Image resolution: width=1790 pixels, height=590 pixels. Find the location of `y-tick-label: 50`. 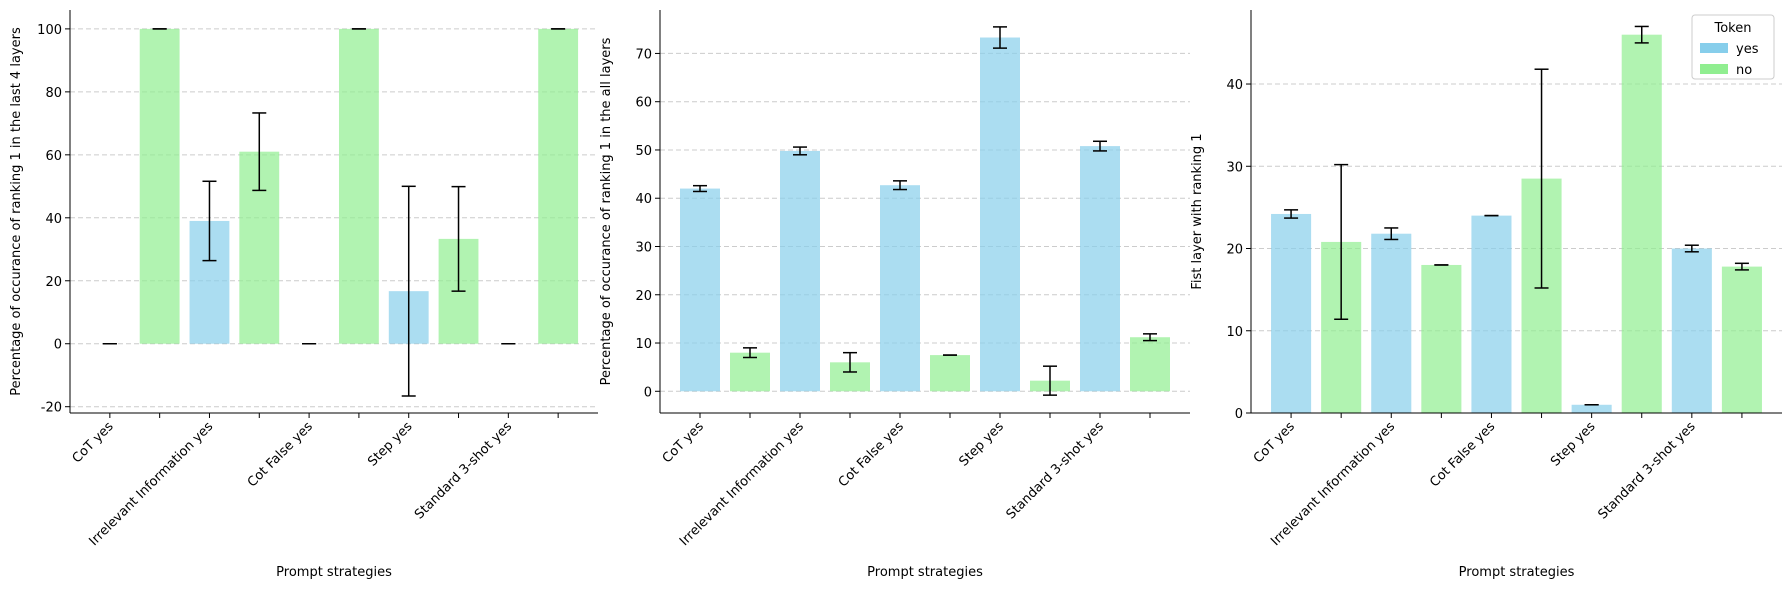

y-tick-label: 50 is located at coordinates (643, 151).